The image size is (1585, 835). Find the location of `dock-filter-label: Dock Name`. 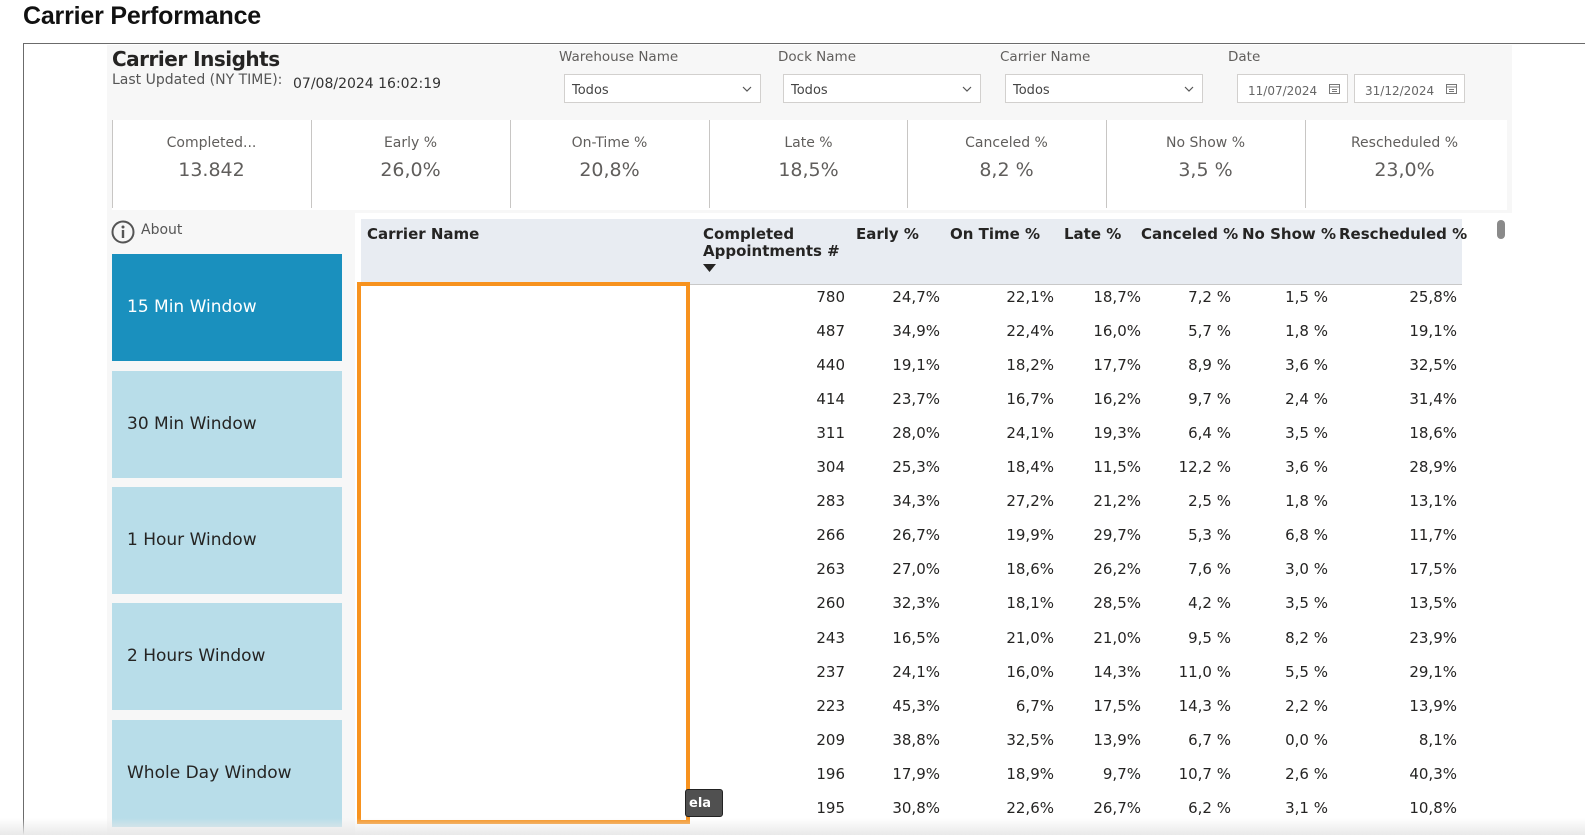

dock-filter-label: Dock Name is located at coordinates (817, 57).